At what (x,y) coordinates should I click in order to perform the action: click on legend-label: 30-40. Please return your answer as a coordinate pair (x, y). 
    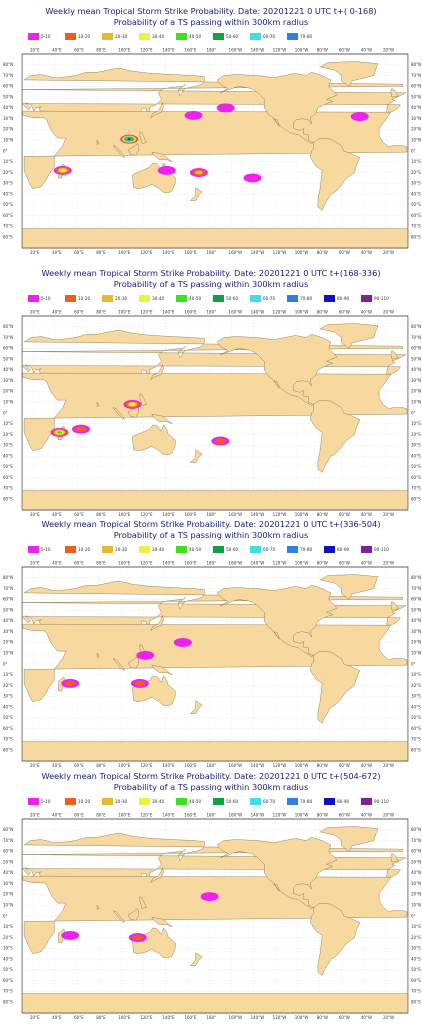
    Looking at the image, I should click on (158, 298).